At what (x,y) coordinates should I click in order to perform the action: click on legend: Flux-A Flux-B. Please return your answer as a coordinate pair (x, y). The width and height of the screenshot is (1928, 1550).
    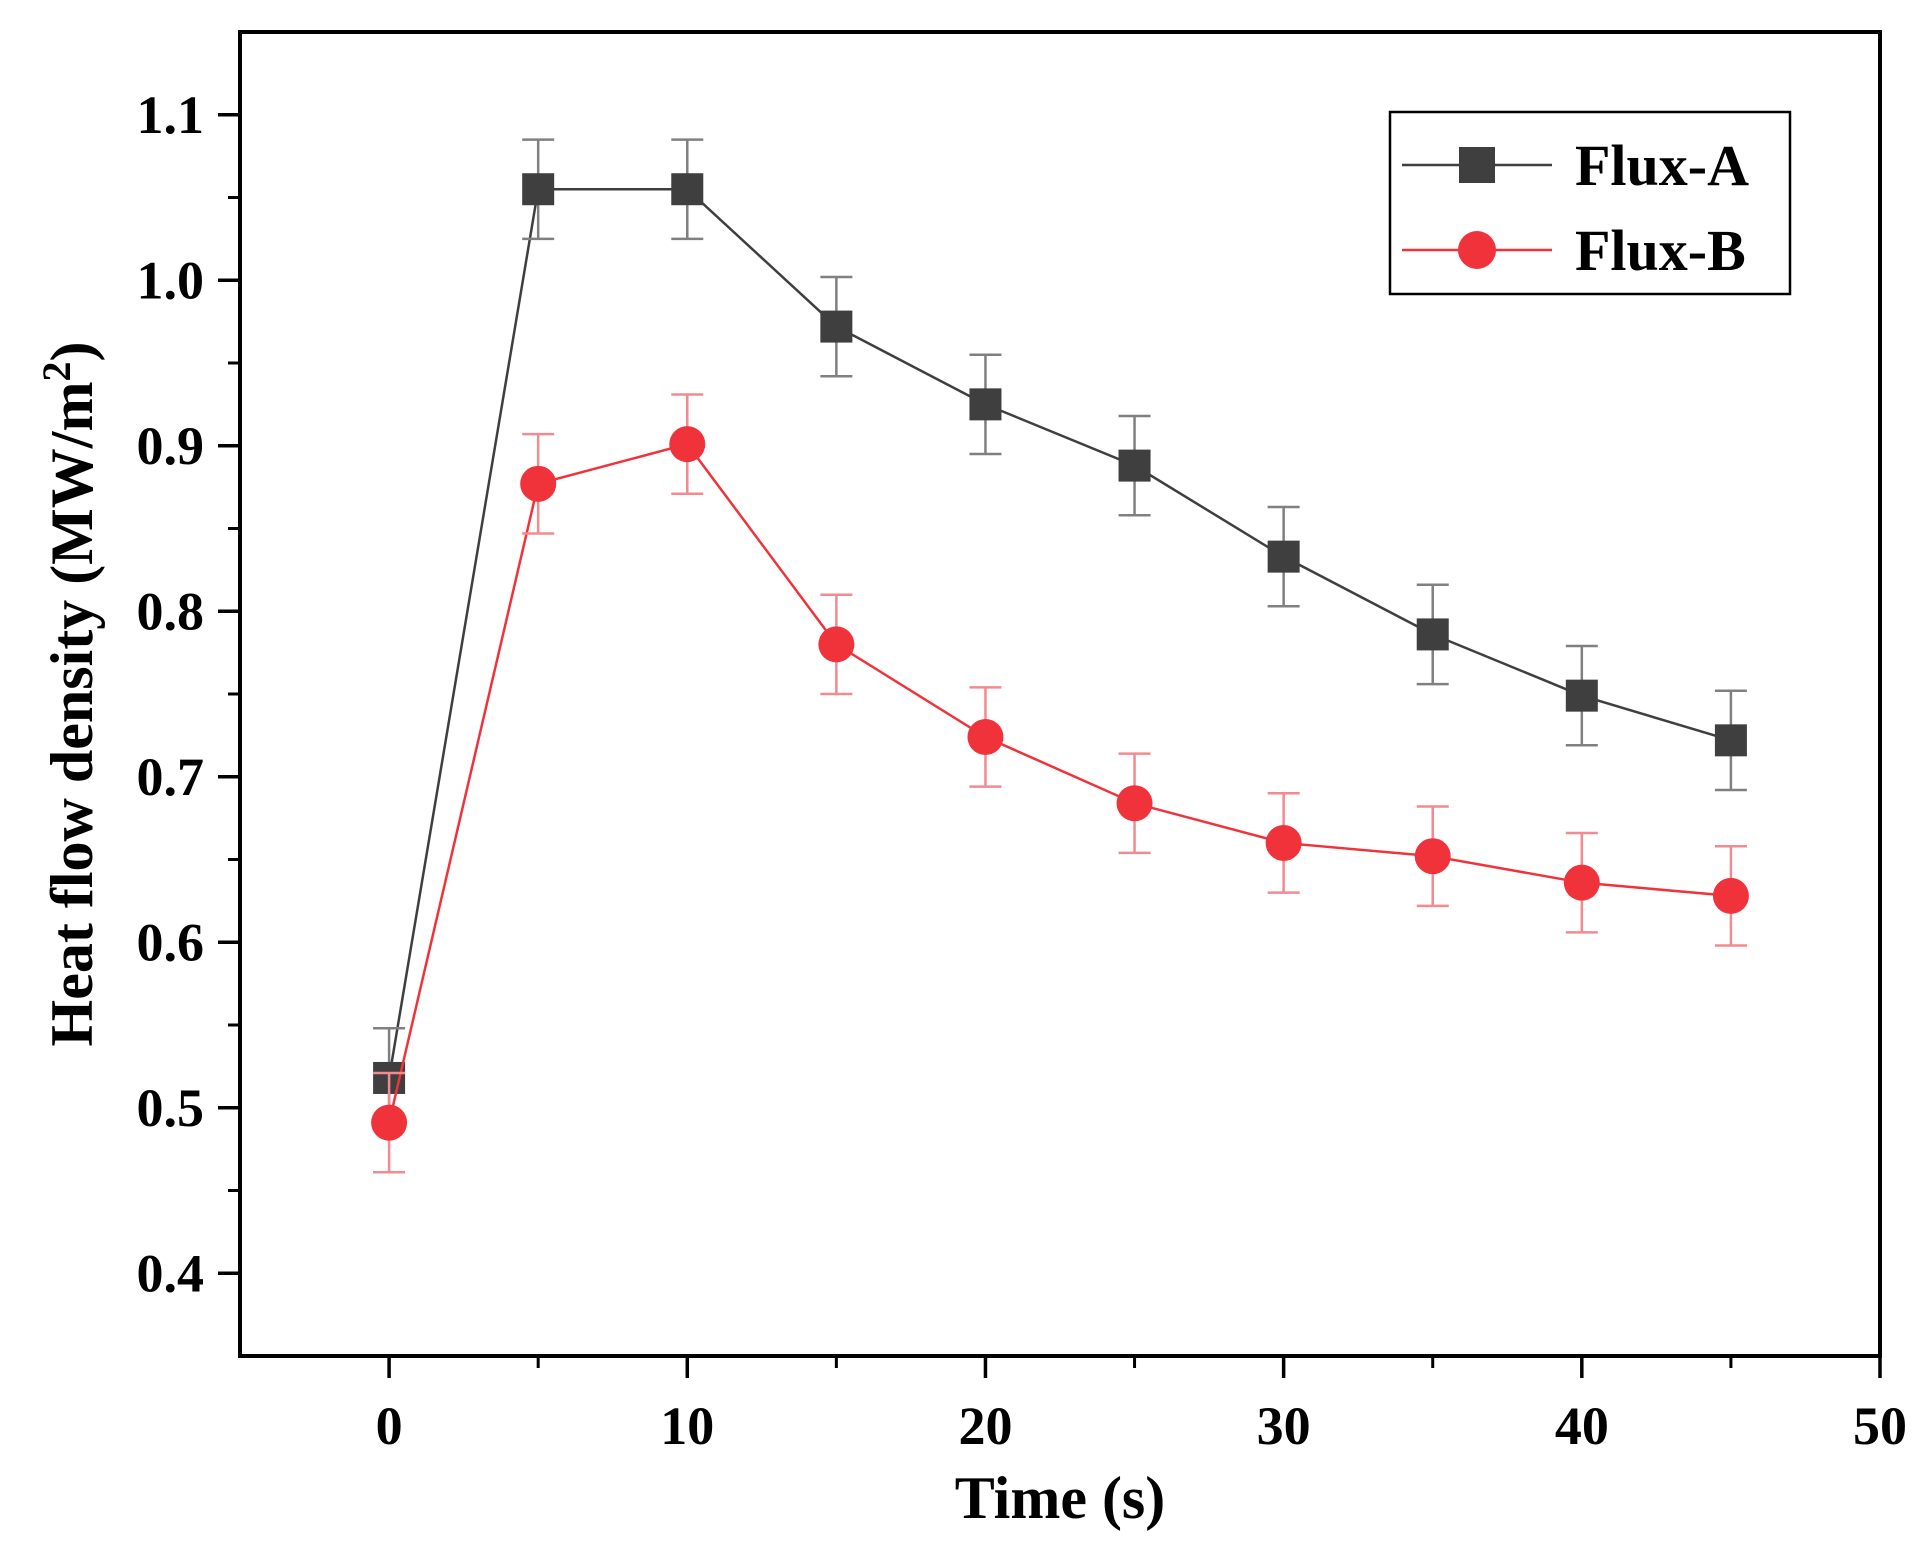
    Looking at the image, I should click on (1590, 203).